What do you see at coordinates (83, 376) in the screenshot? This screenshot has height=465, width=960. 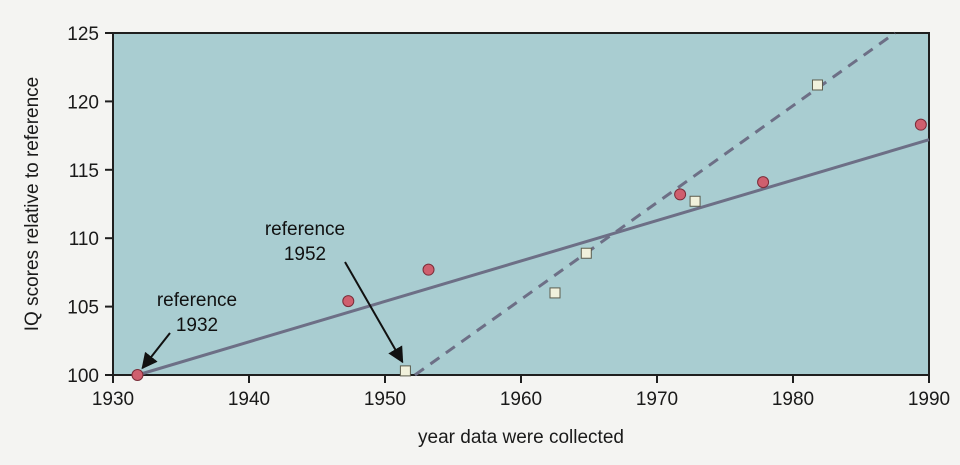 I see `y-tick-label: 100` at bounding box center [83, 376].